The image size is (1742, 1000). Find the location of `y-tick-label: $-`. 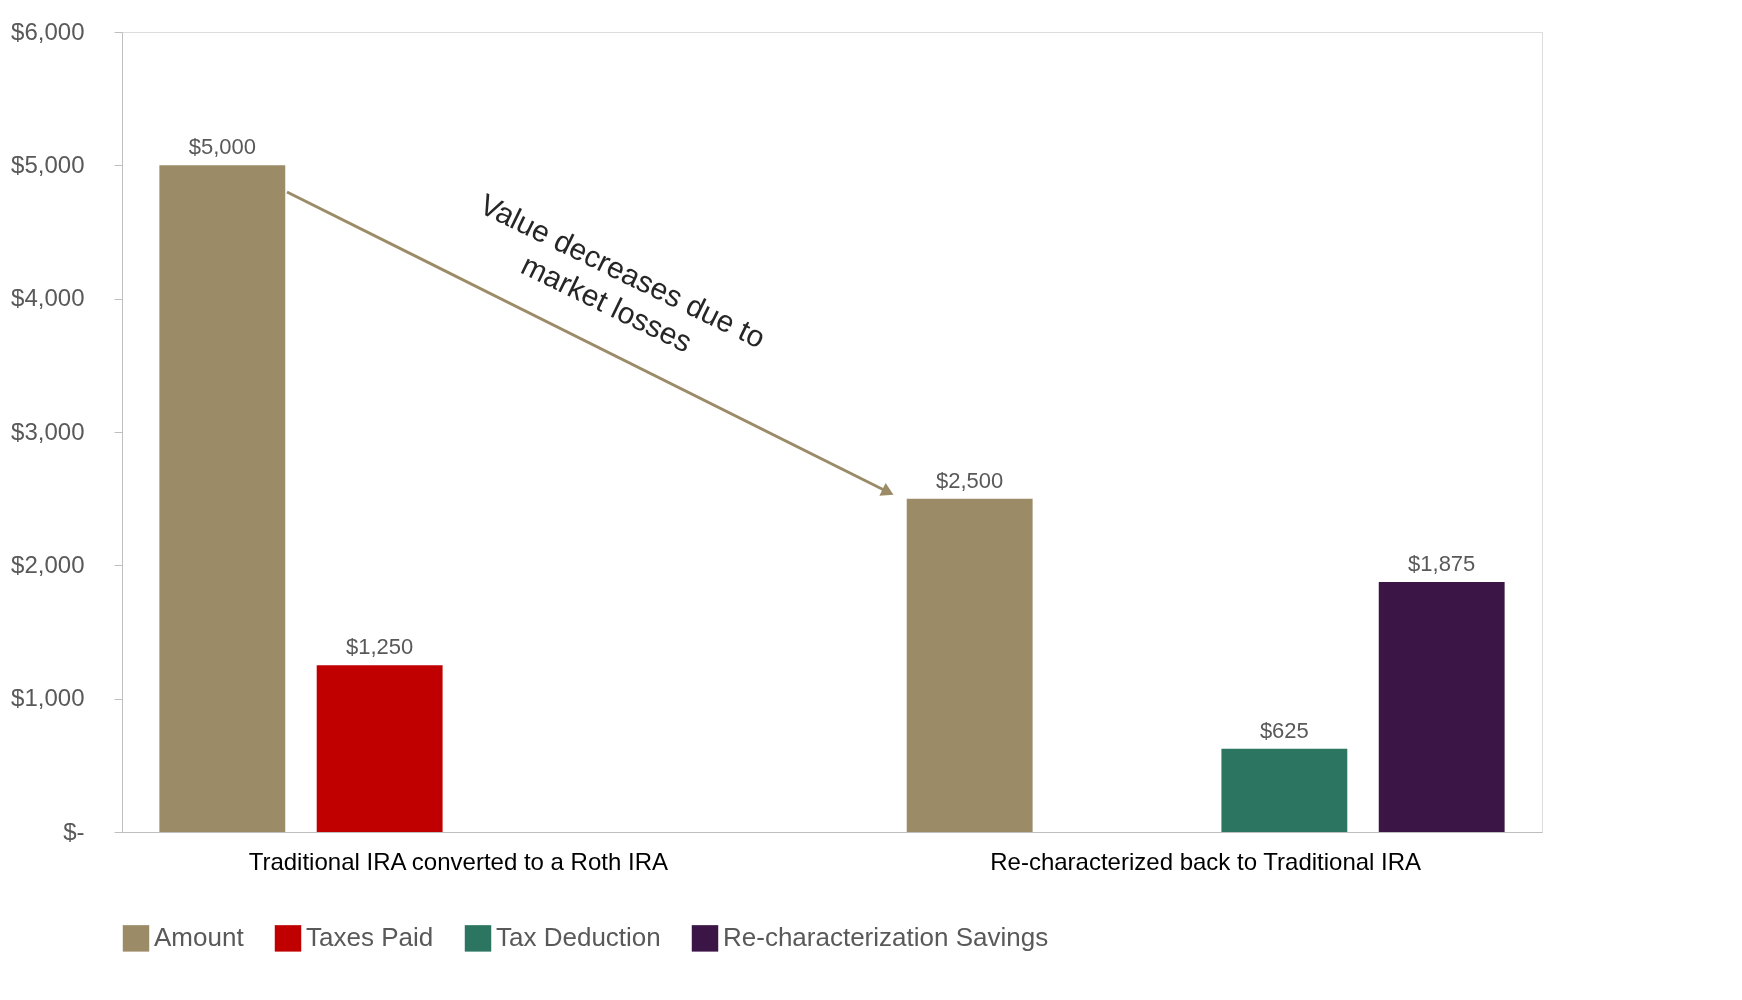

y-tick-label: $- is located at coordinates (74, 831).